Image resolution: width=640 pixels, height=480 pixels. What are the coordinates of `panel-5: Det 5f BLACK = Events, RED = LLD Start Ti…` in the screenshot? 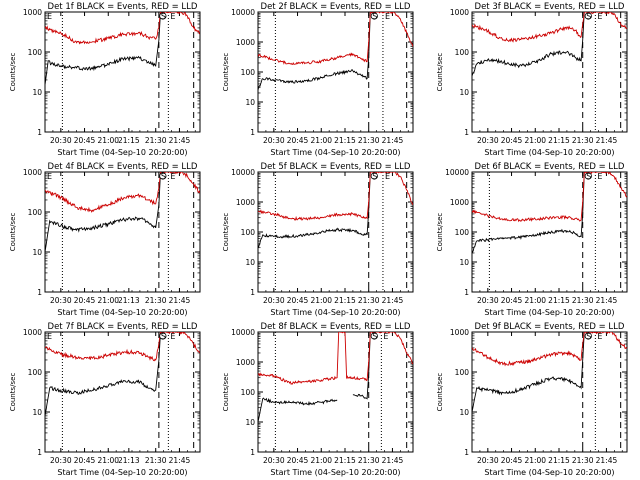 It's located at (318, 239).